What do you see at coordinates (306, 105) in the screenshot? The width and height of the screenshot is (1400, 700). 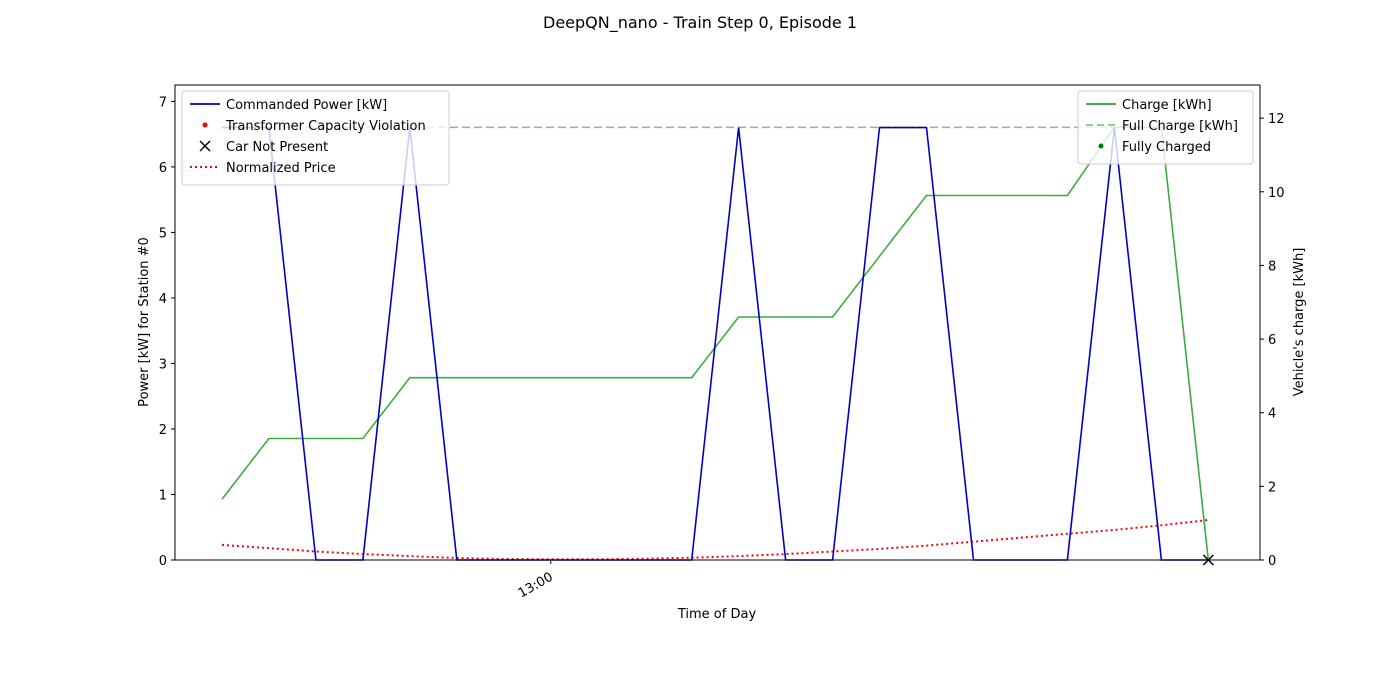 I see `legend-label: Commanded Power [kW]` at bounding box center [306, 105].